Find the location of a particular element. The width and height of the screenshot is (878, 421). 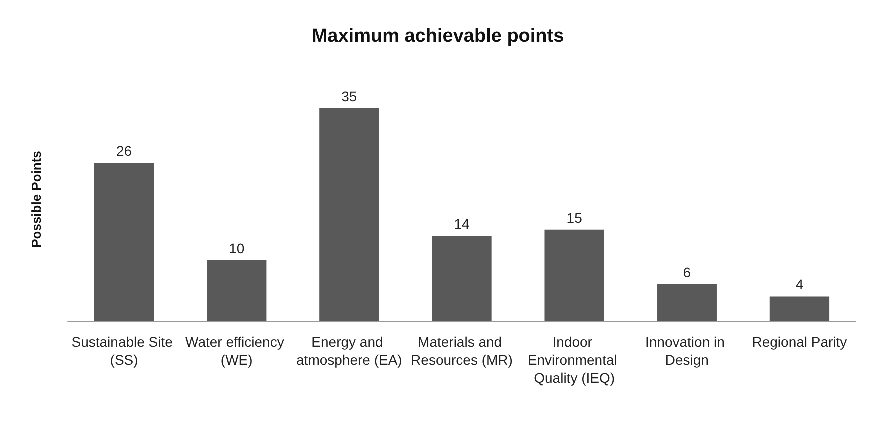

data-label: 35 is located at coordinates (350, 96).